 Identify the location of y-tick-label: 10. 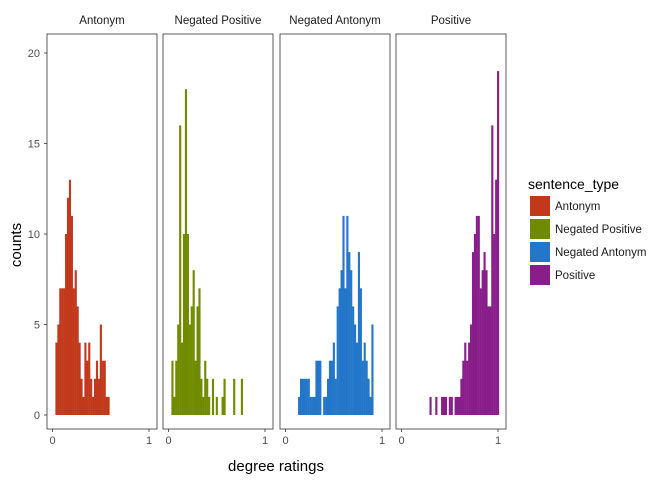
(34, 235).